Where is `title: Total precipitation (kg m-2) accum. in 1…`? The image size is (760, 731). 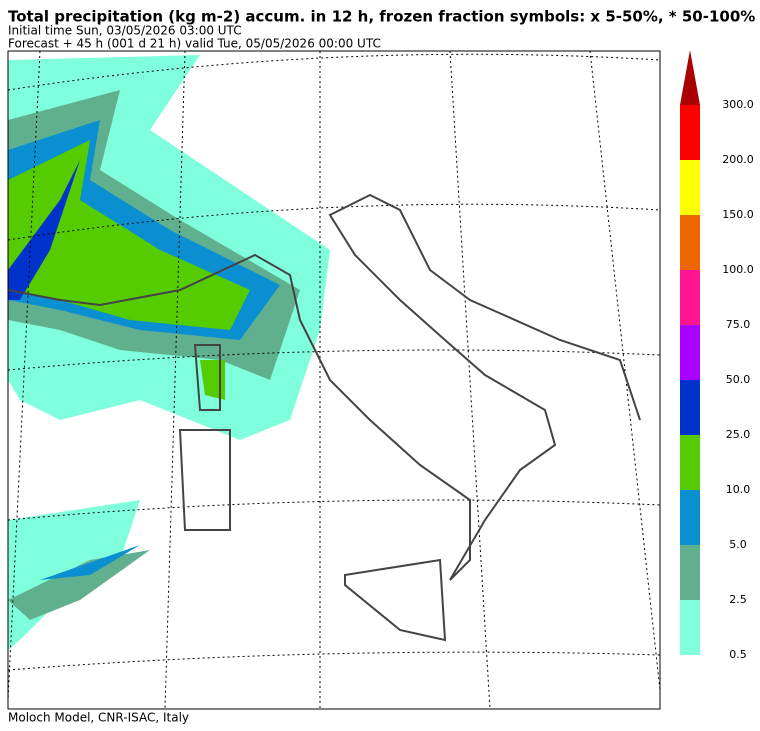 title: Total precipitation (kg m-2) accum. in 1… is located at coordinates (381, 17).